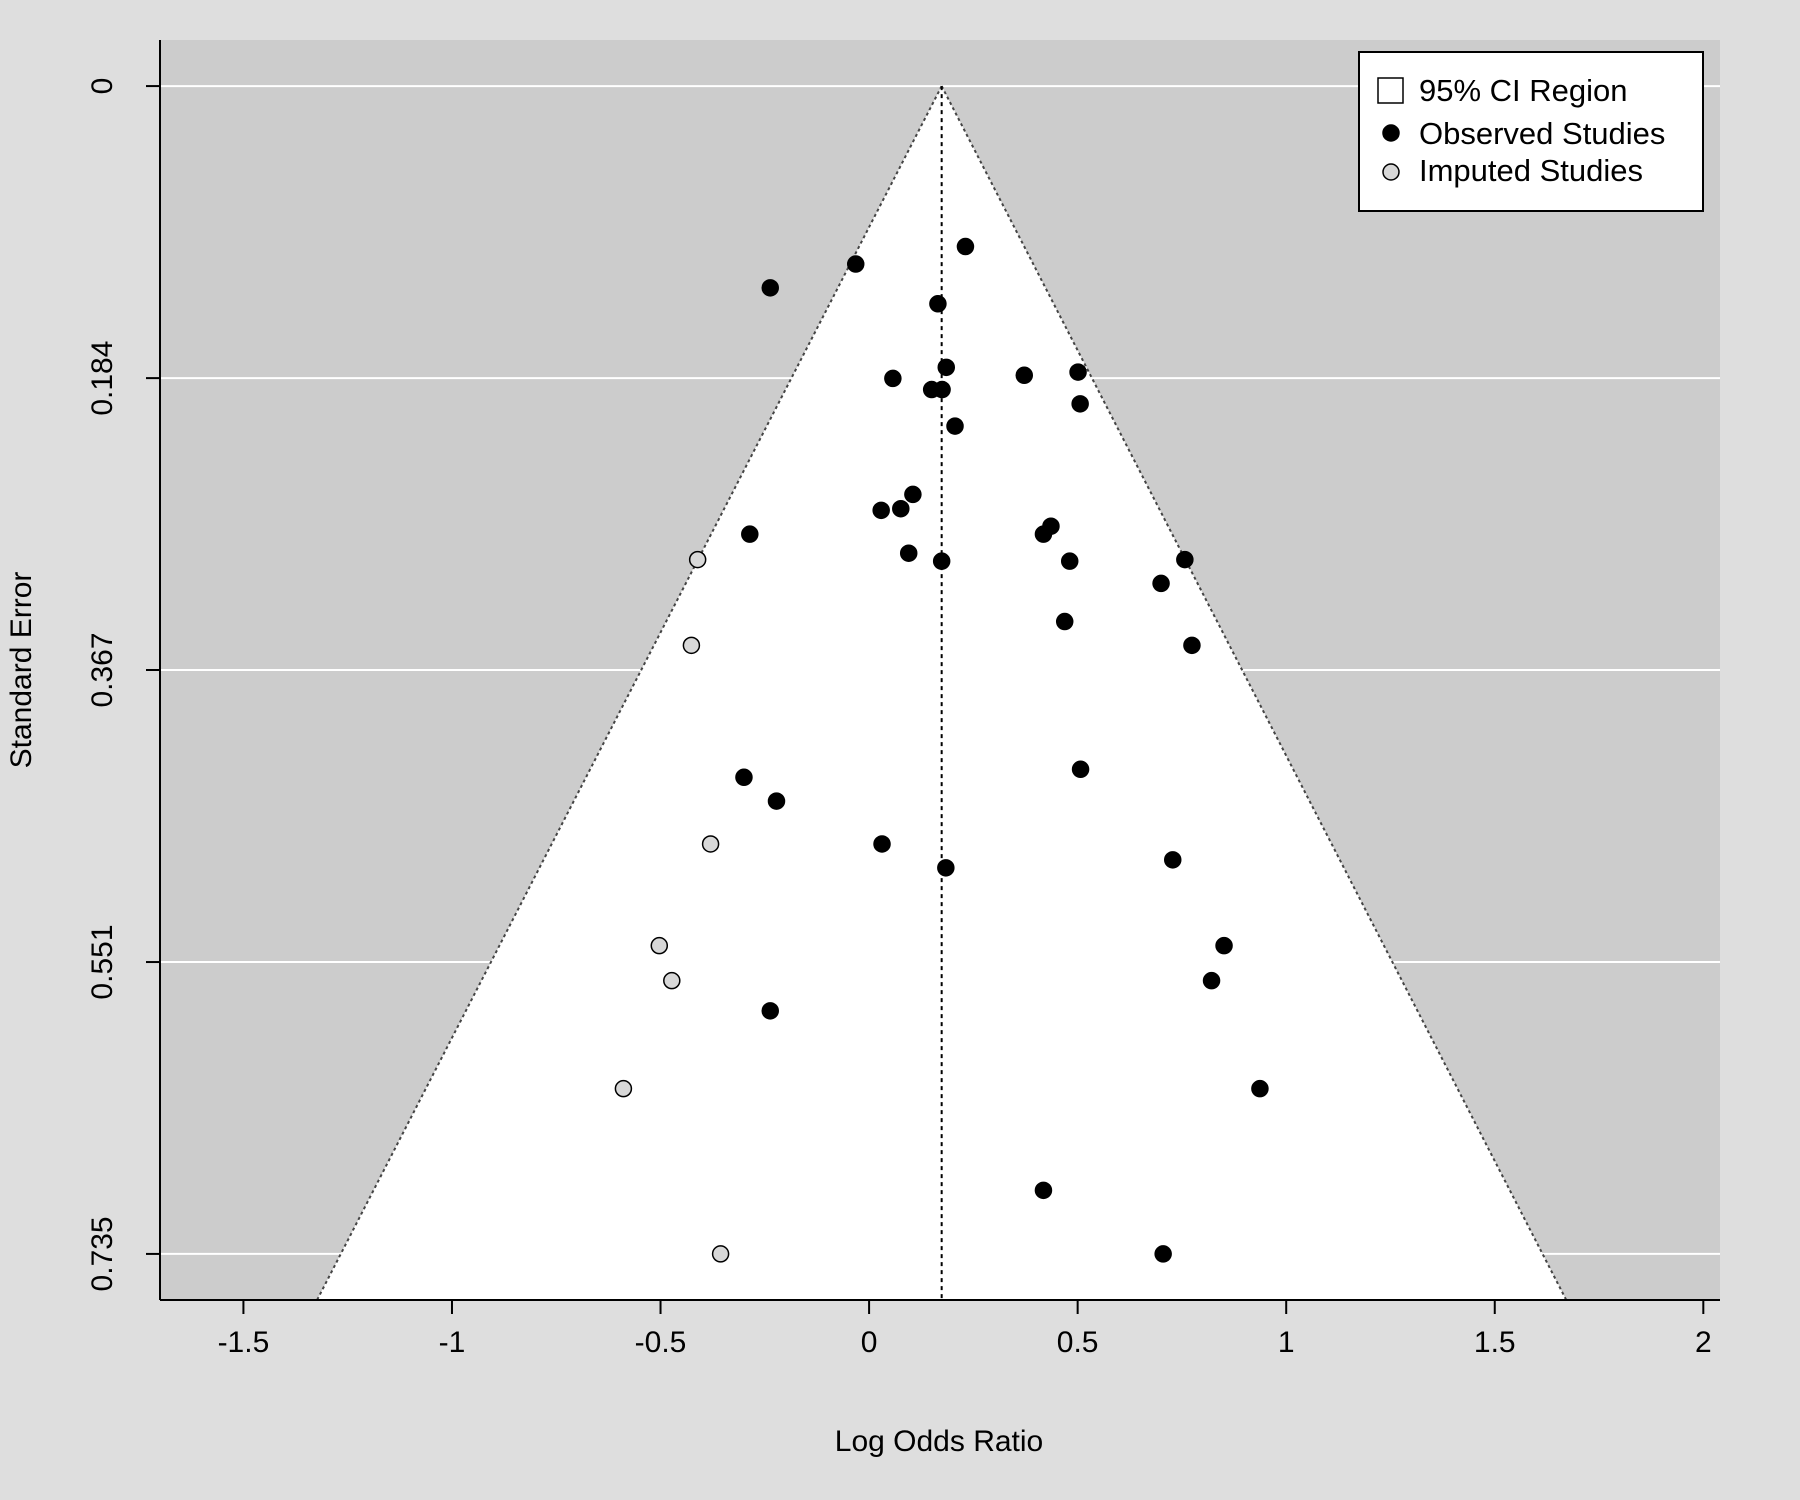  What do you see at coordinates (1286, 1342) in the screenshot?
I see `x-tick-label-5: 1` at bounding box center [1286, 1342].